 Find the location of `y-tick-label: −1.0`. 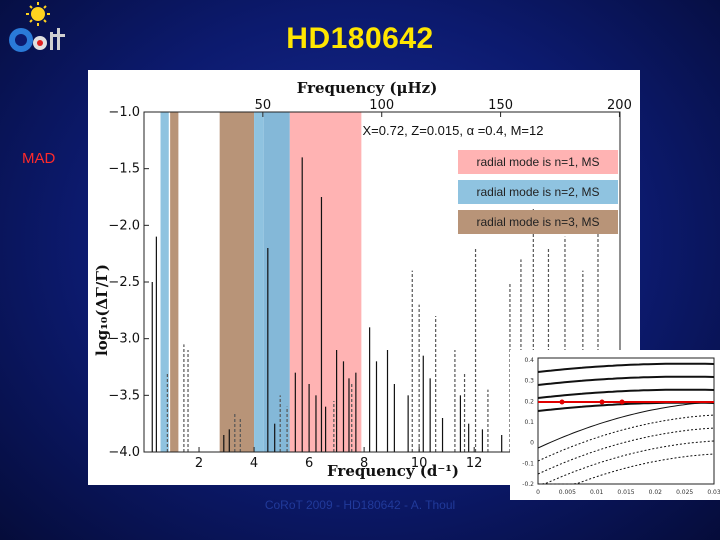

y-tick-label: −1.0 is located at coordinates (124, 112).